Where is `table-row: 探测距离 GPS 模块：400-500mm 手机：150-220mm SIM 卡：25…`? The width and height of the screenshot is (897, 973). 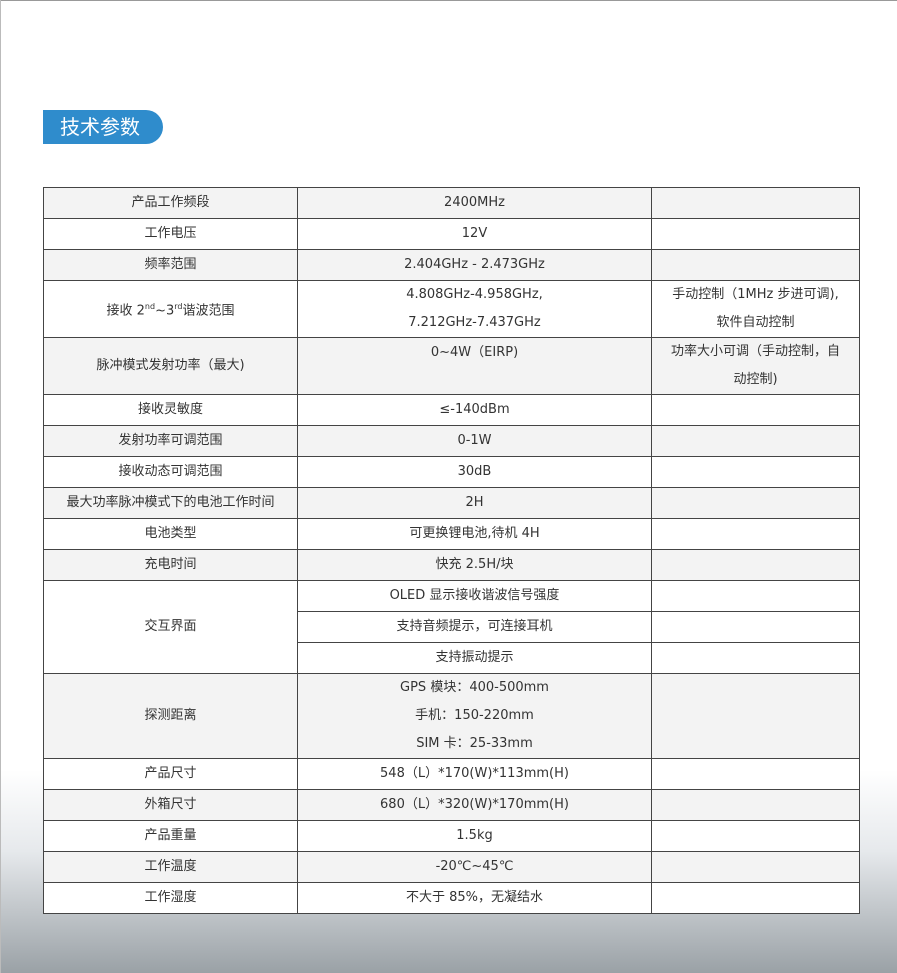 table-row: 探测距离 GPS 模块：400-500mm 手机：150-220mm SIM 卡：25… is located at coordinates (451, 716).